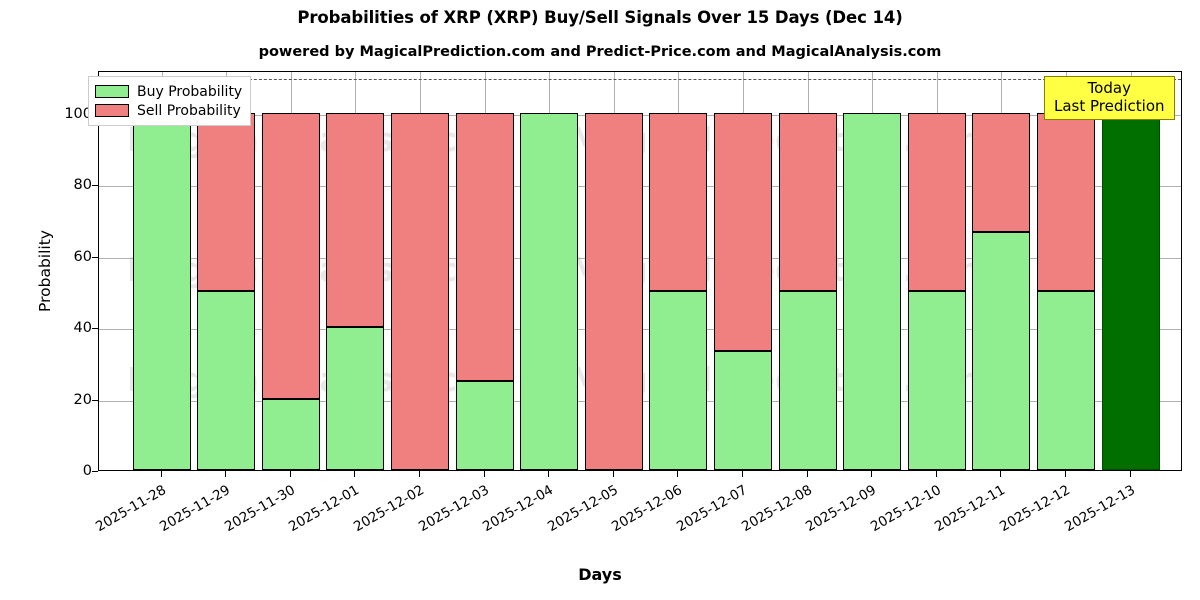  Describe the element at coordinates (112, 110) in the screenshot. I see `legend-swatch-sell` at that location.